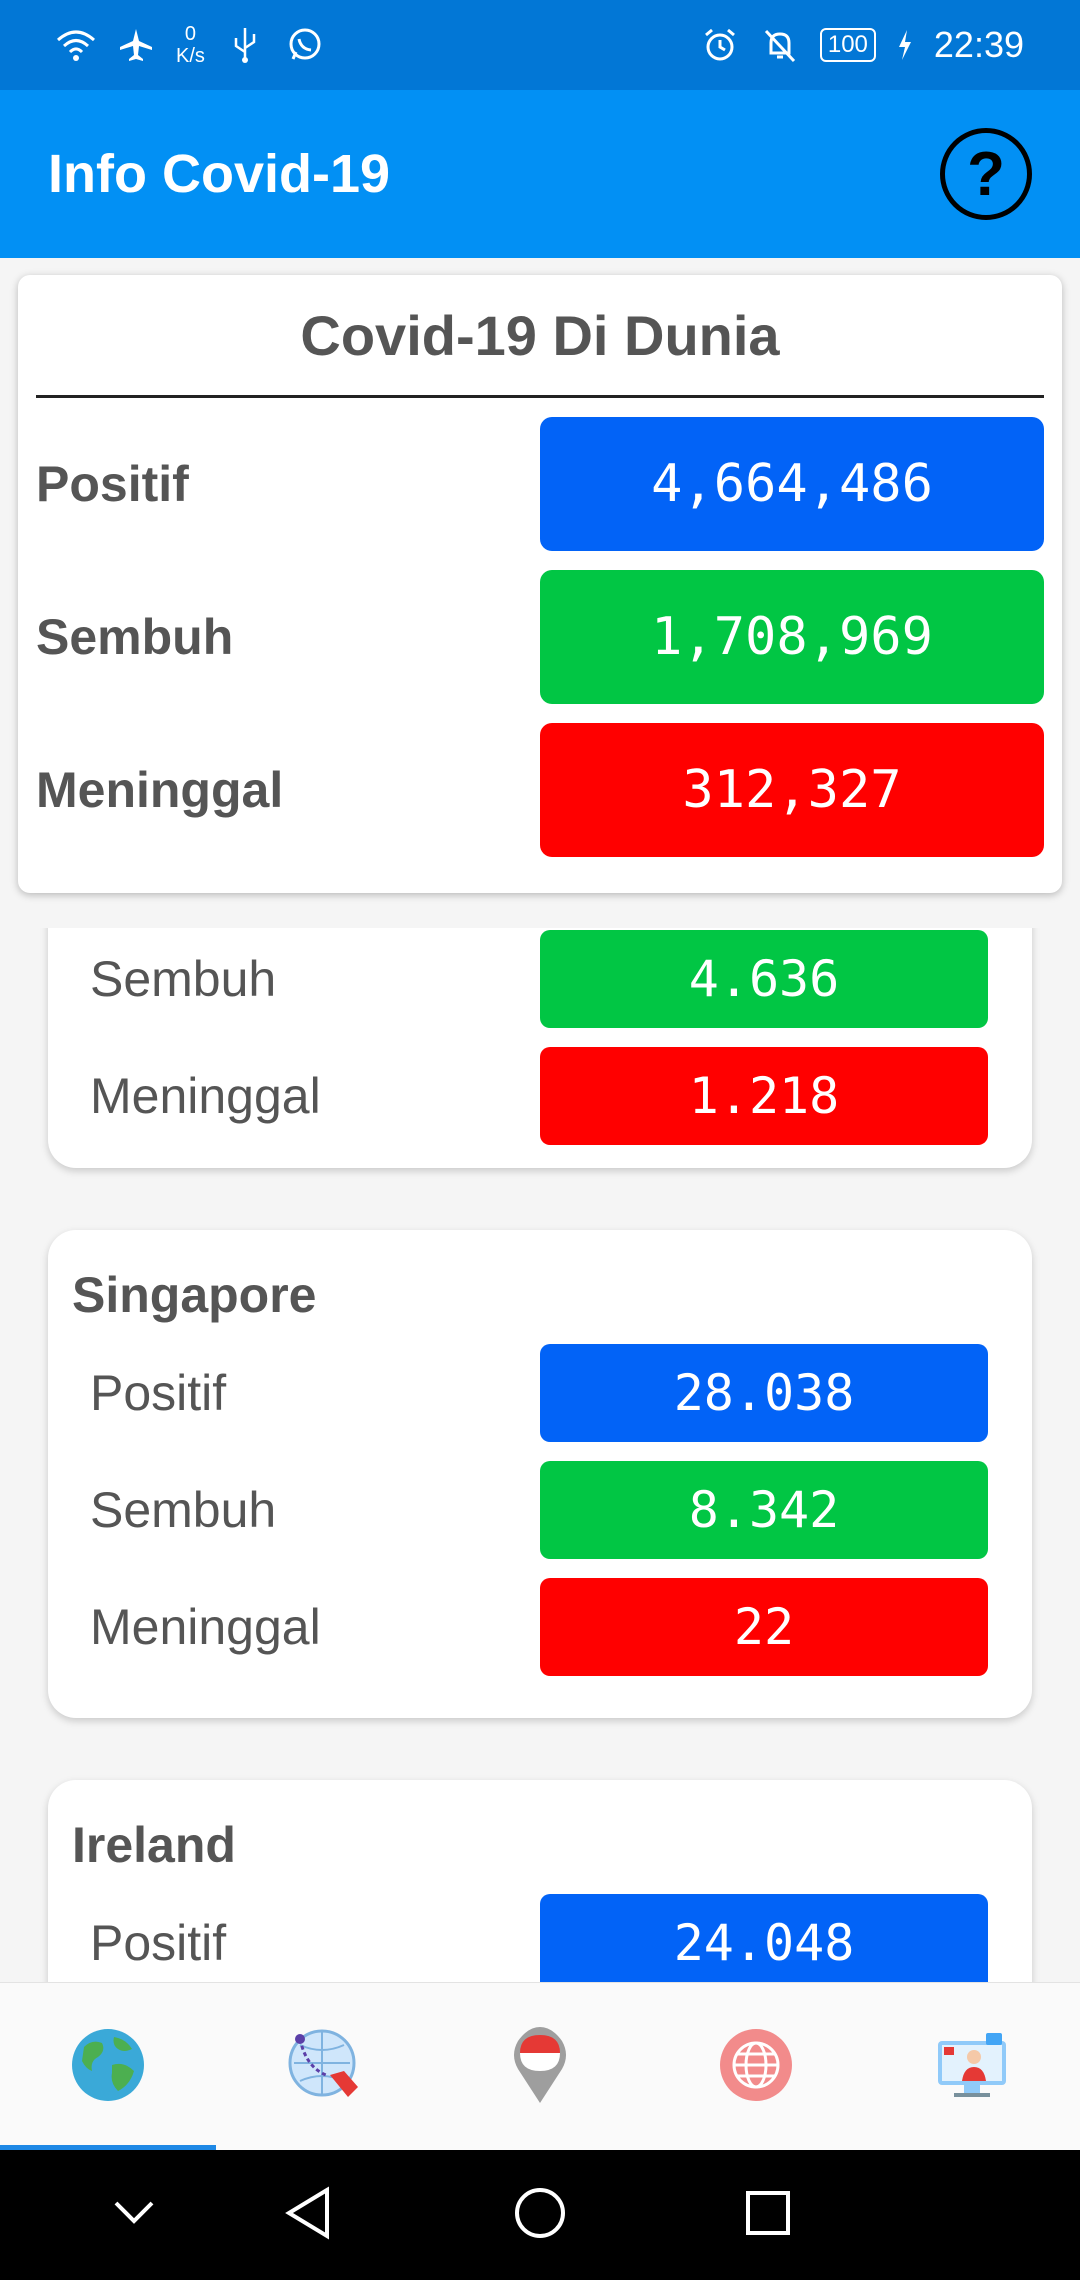 The width and height of the screenshot is (1080, 2280). I want to click on nav-item-info, so click(972, 2067).